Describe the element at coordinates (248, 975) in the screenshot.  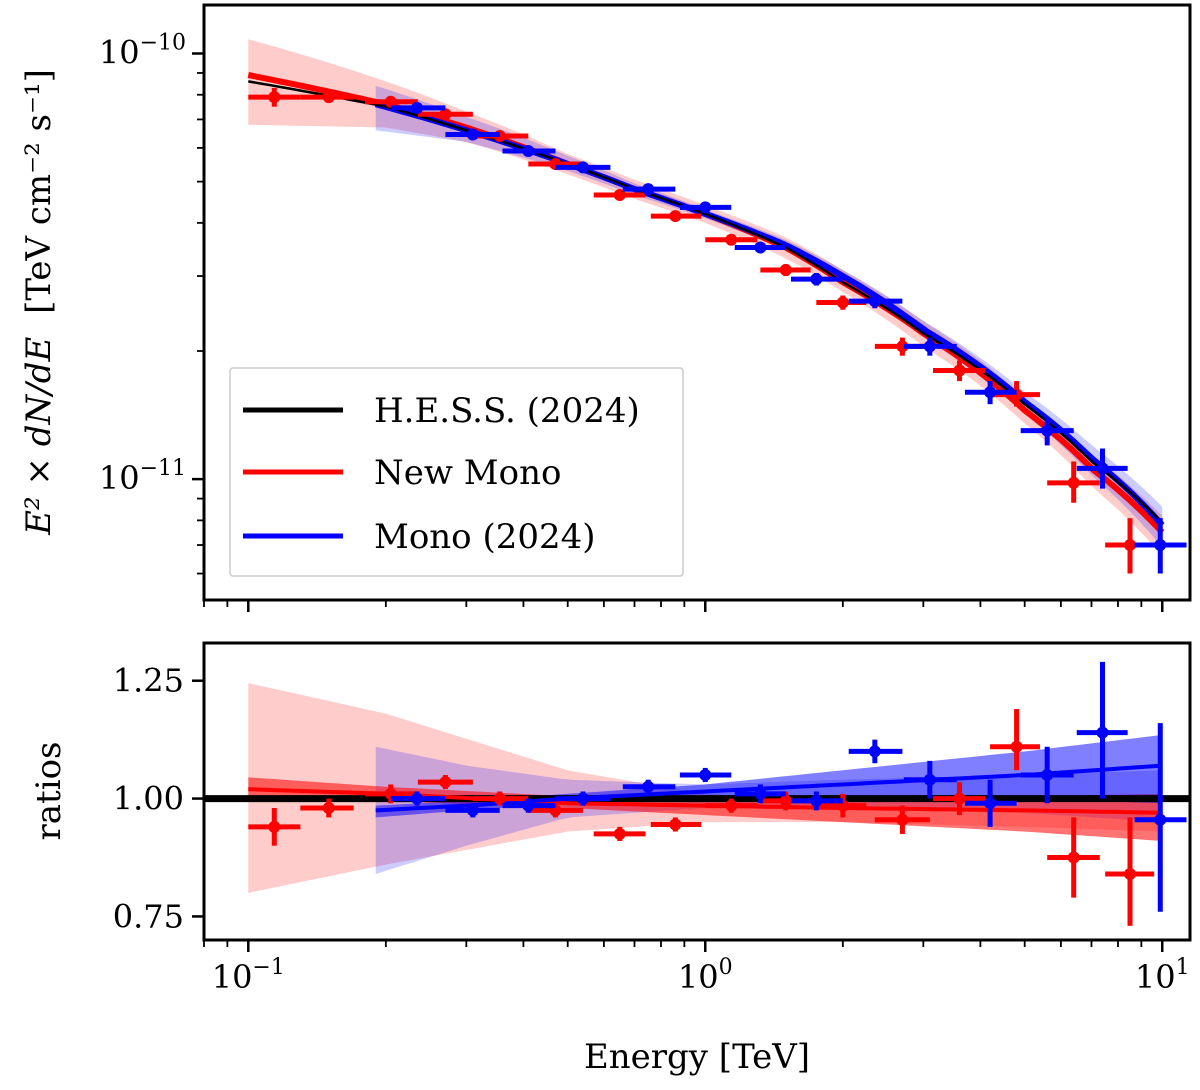
I see `x-tick-label: 10⁻¹` at that location.